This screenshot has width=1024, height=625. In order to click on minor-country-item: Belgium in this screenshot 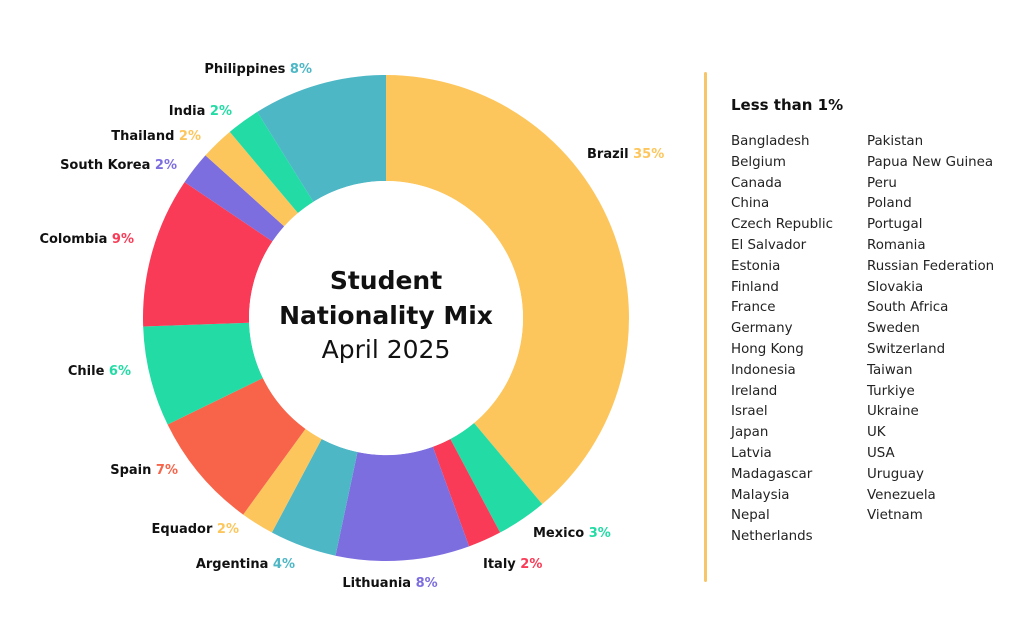, I will do `click(758, 162)`.